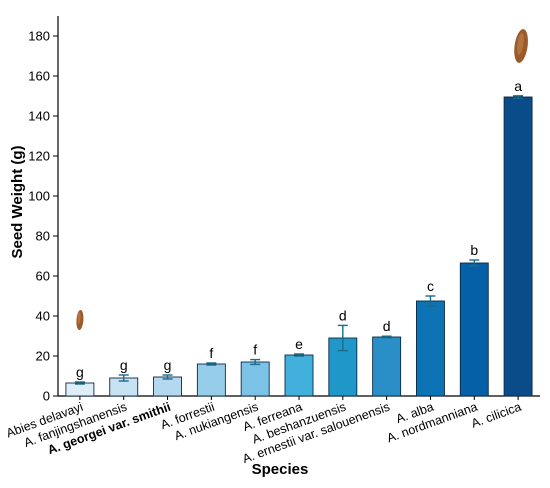 Image resolution: width=550 pixels, height=488 pixels. What do you see at coordinates (43, 276) in the screenshot?
I see `y-tick-label: 60` at bounding box center [43, 276].